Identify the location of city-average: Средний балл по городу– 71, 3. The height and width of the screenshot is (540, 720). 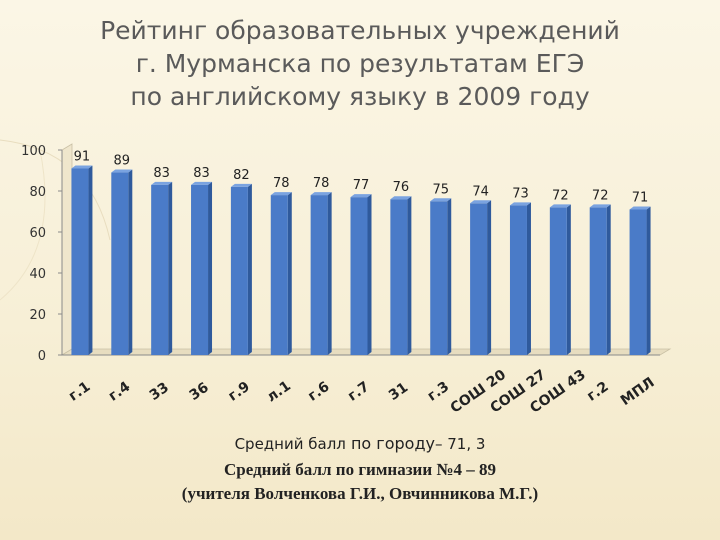
(360, 444).